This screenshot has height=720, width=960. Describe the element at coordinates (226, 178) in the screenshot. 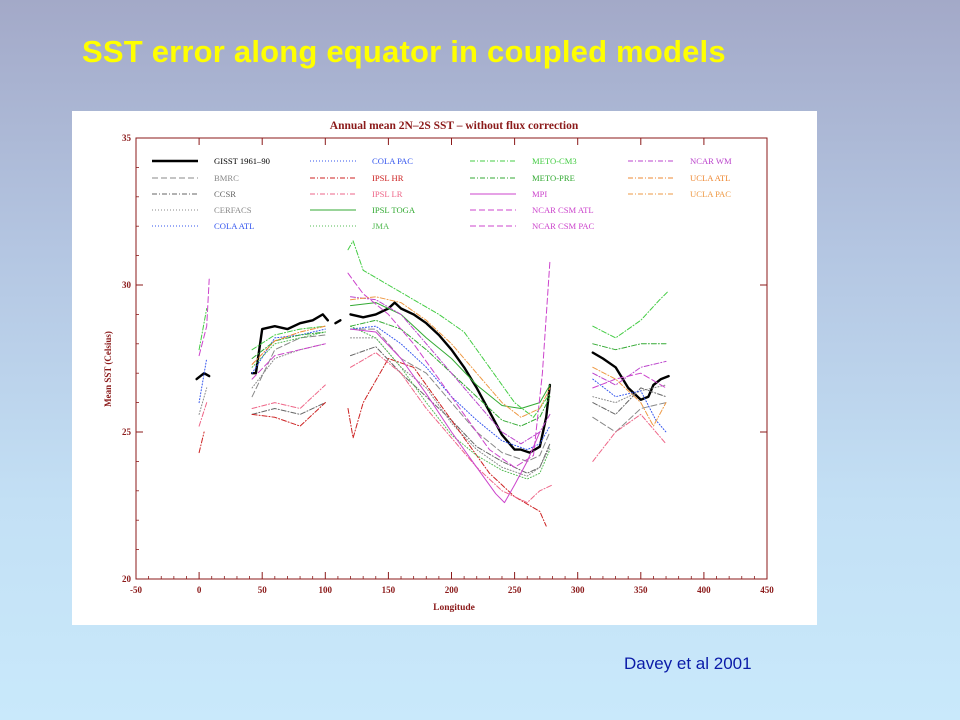

I see `legend-label: BMRC` at that location.